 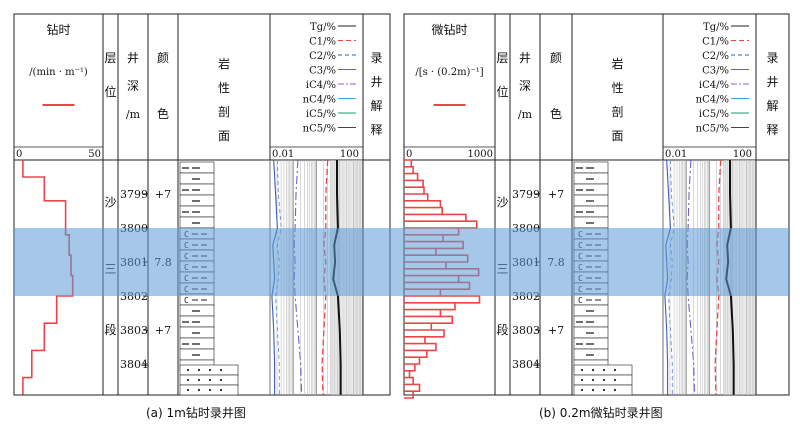 What do you see at coordinates (321, 114) in the screenshot?
I see `legend-label: iC5/%` at bounding box center [321, 114].